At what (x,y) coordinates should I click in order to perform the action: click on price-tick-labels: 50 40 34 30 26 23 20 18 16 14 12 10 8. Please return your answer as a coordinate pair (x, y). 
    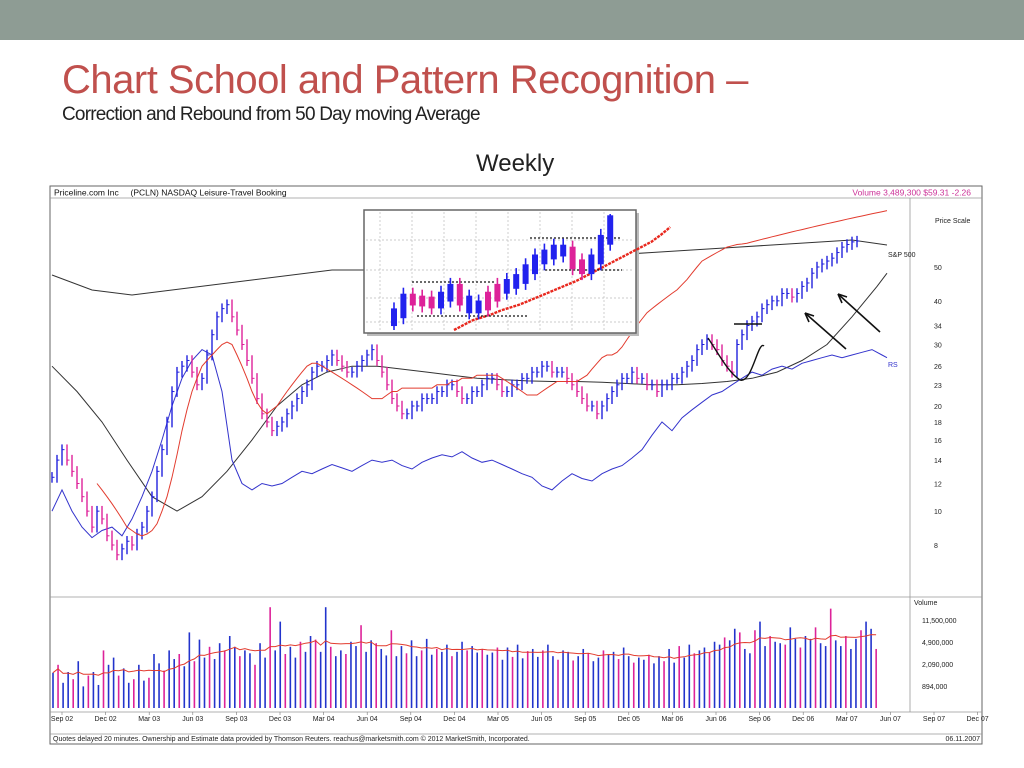
    Looking at the image, I should click on (938, 407).